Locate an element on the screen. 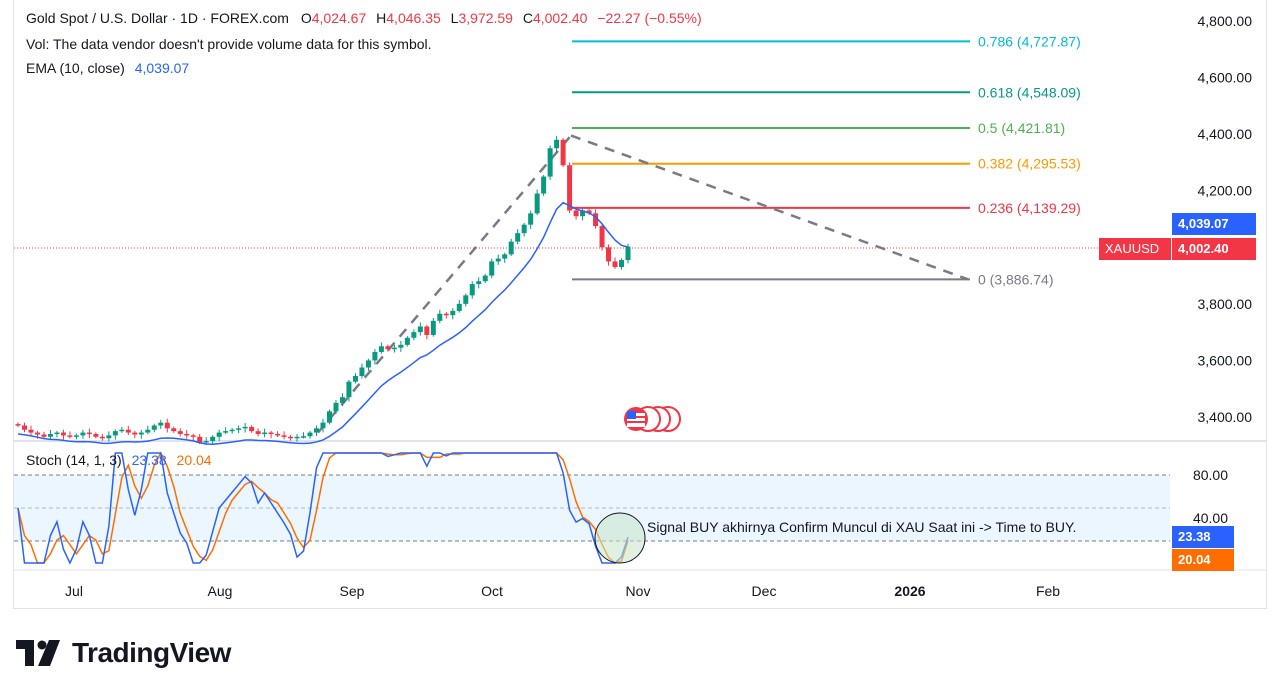 The height and width of the screenshot is (694, 1280). stoch-series is located at coordinates (323, 508).